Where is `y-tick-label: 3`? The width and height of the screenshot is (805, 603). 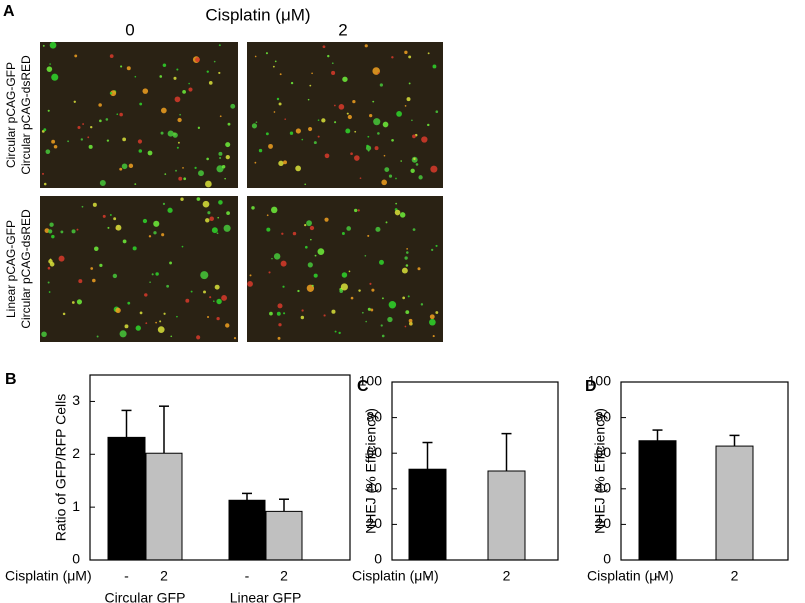
y-tick-label: 3 is located at coordinates (76, 400).